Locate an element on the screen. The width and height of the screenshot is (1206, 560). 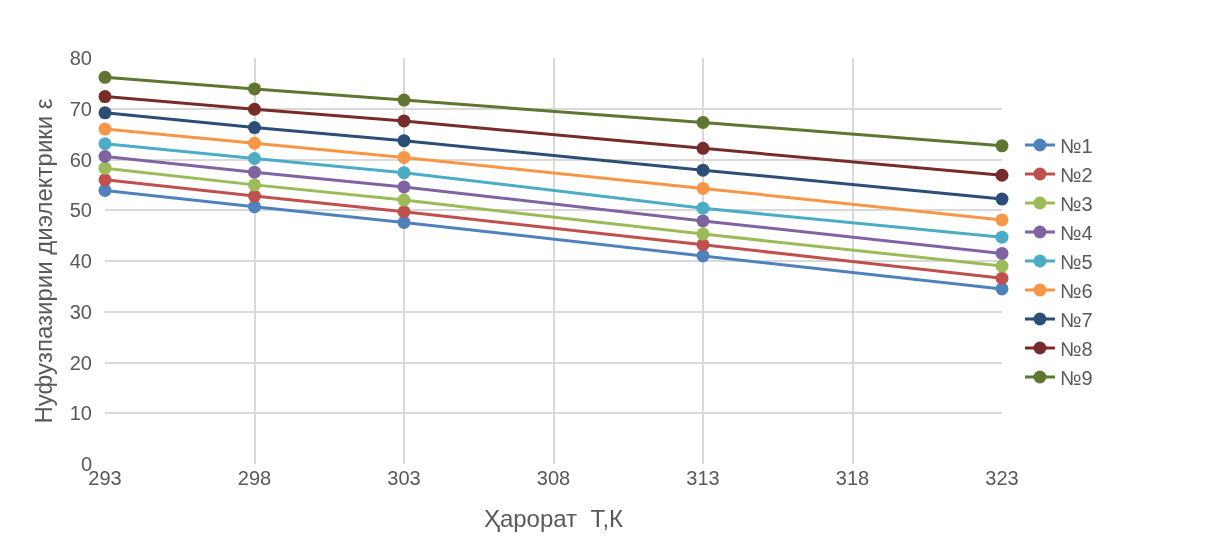
x-tick-label: 318 is located at coordinates (852, 478).